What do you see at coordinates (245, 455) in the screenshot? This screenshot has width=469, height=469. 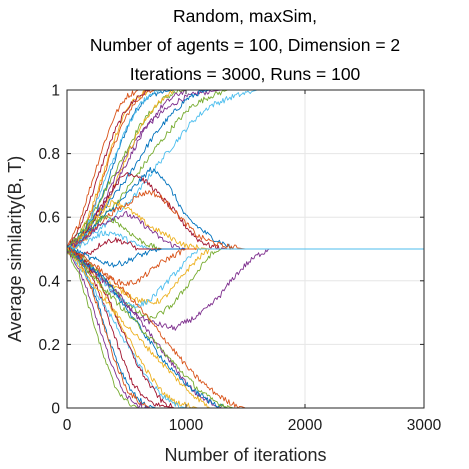 I see `x-axis-label: Number of iterations` at bounding box center [245, 455].